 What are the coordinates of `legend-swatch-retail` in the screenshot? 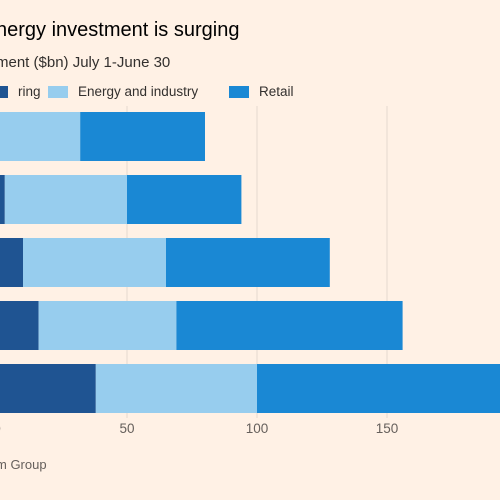 It's located at (239, 91).